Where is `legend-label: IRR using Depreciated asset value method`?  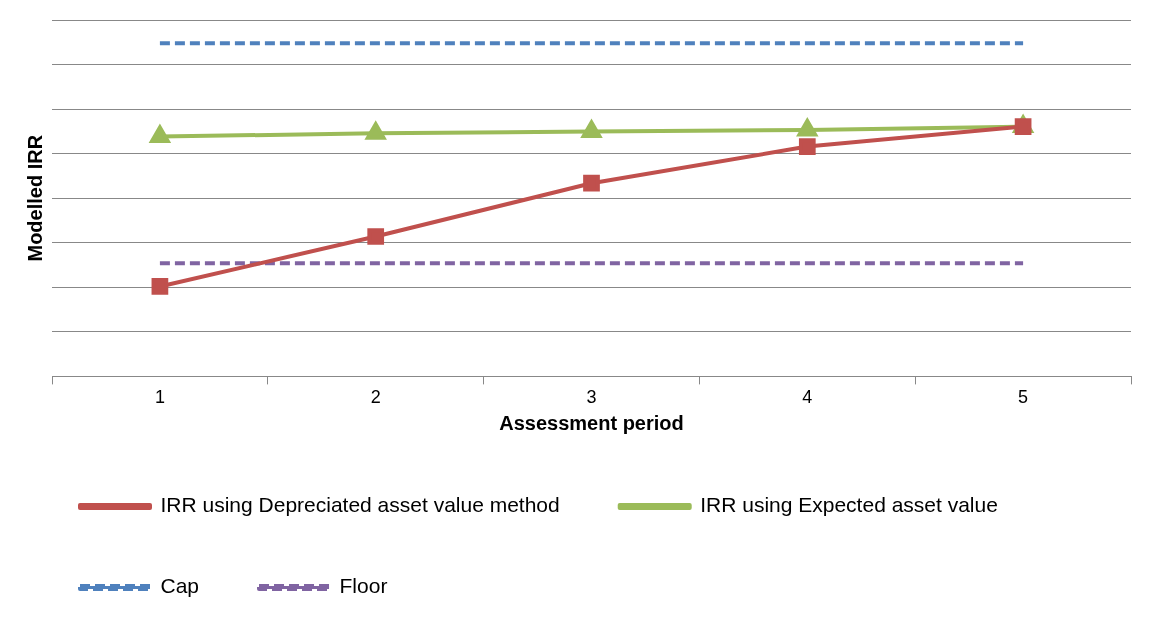
legend-label: IRR using Depreciated asset value method is located at coordinates (360, 505).